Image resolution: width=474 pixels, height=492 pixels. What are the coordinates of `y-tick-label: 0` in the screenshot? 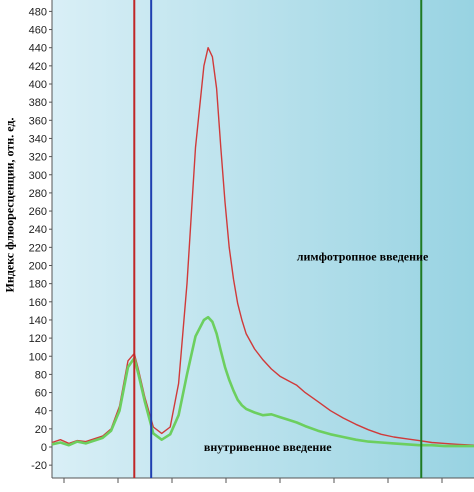 It's located at (44, 448).